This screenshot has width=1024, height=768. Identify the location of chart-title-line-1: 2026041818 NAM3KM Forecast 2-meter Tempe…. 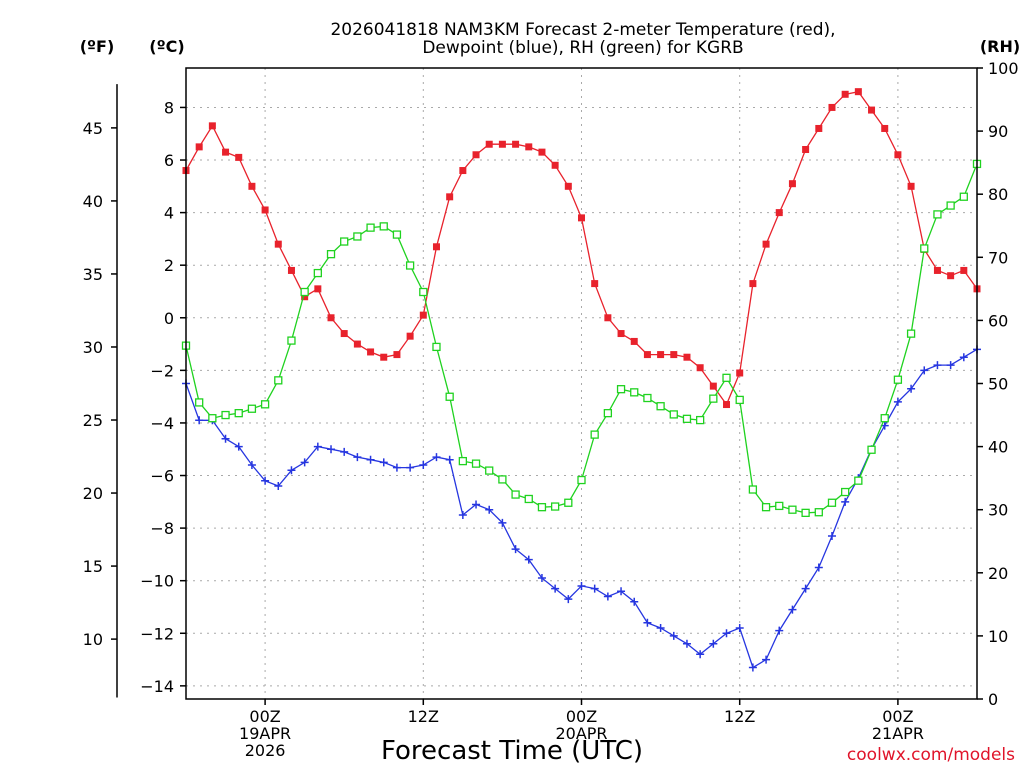
(582, 30).